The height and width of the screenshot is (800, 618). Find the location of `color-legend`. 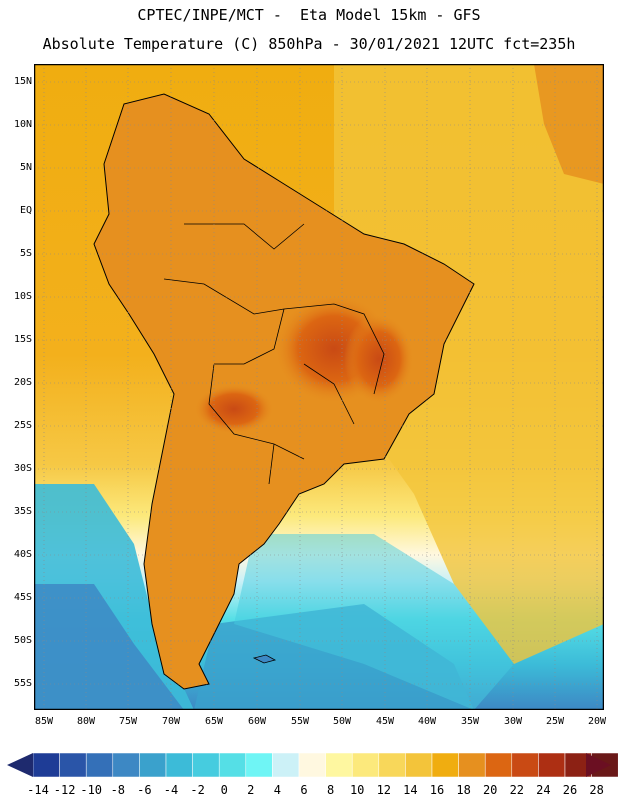

color-legend is located at coordinates (312, 765).